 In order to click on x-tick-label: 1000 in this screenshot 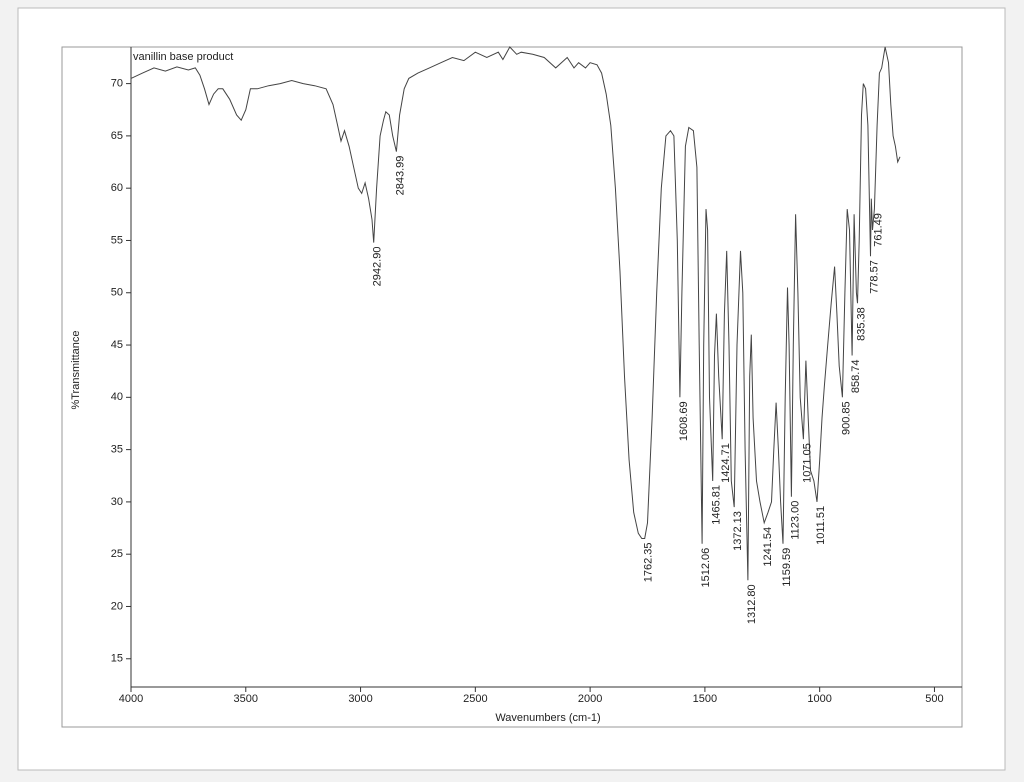, I will do `click(819, 699)`.